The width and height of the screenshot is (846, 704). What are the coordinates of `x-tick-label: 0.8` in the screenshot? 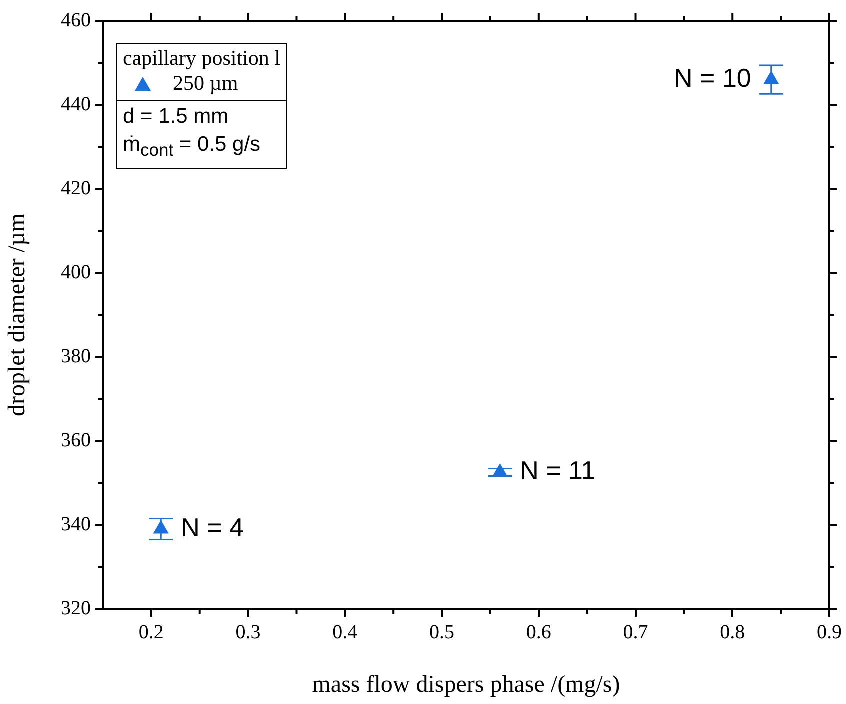 It's located at (733, 632).